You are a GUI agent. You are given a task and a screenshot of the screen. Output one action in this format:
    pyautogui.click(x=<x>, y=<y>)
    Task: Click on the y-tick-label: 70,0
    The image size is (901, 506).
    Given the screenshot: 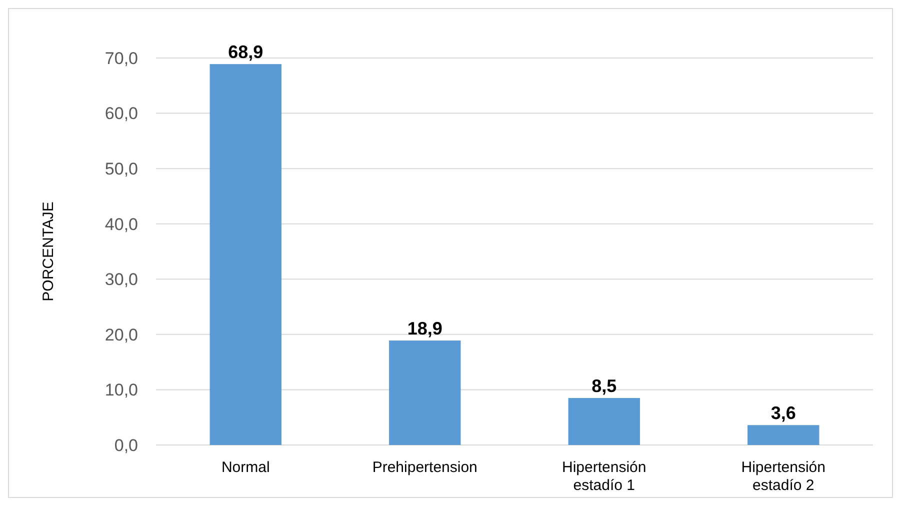 What is the action you would take?
    pyautogui.click(x=121, y=58)
    